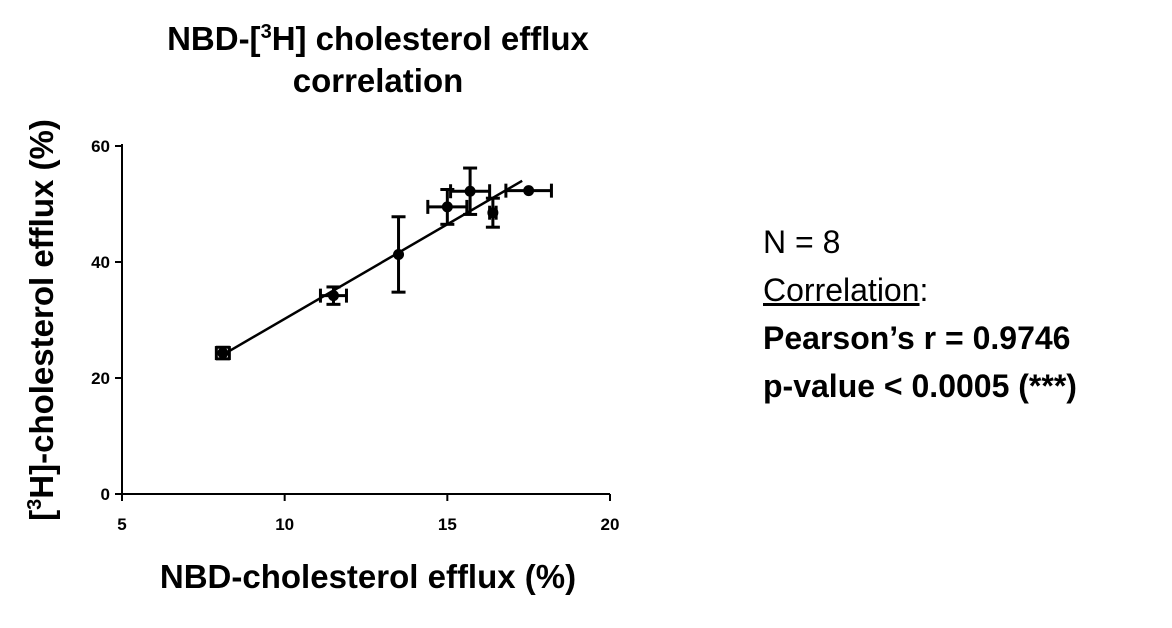 The width and height of the screenshot is (1172, 628). I want to click on fit-line-group, so click(372, 267).